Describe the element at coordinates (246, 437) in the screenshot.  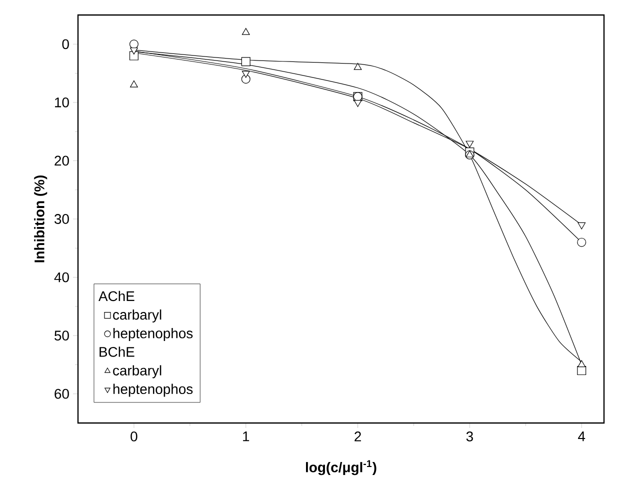
I see `x-tick-label: 1` at that location.